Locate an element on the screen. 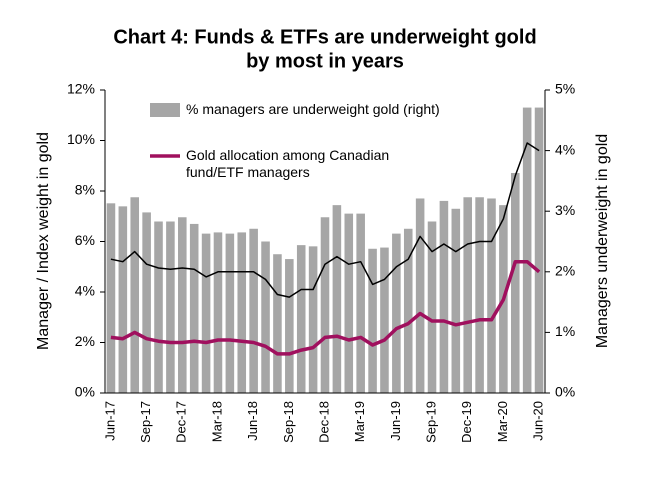 This screenshot has height=480, width=645. x-tick-label: Jun-19 is located at coordinates (395, 421).